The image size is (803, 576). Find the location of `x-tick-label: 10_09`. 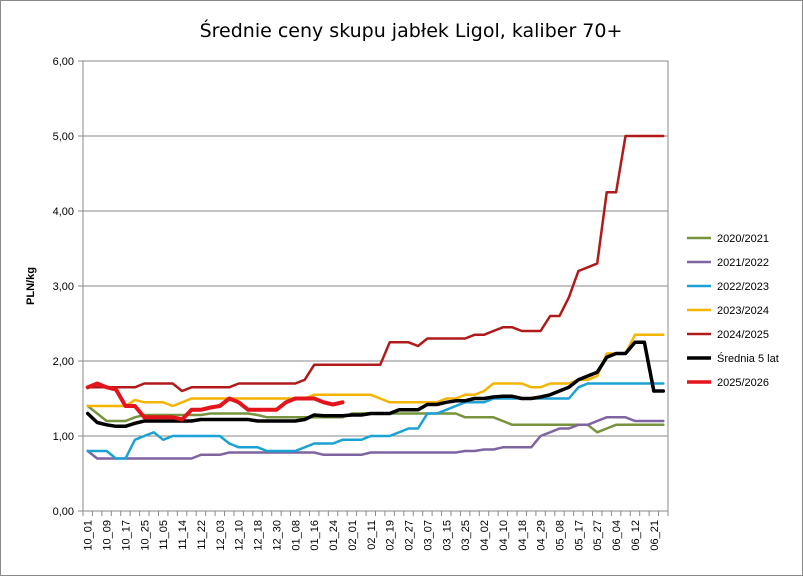

x-tick-label: 10_09 is located at coordinates (108, 535).